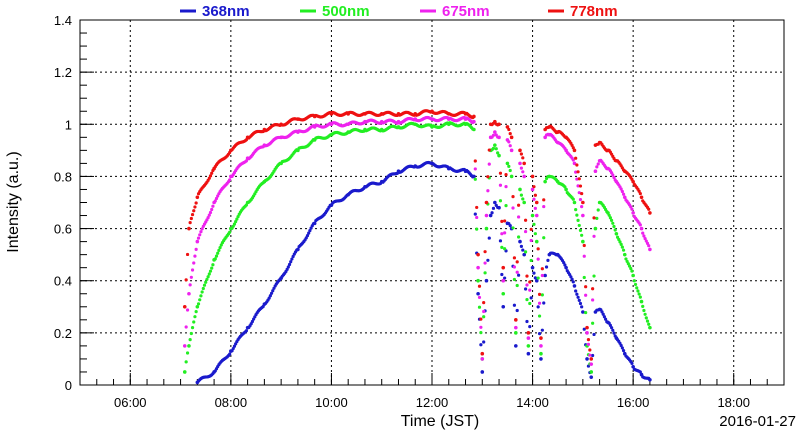 This screenshot has height=439, width=800. Describe the element at coordinates (231, 402) in the screenshot. I see `x-tick-label: 08:00` at that location.